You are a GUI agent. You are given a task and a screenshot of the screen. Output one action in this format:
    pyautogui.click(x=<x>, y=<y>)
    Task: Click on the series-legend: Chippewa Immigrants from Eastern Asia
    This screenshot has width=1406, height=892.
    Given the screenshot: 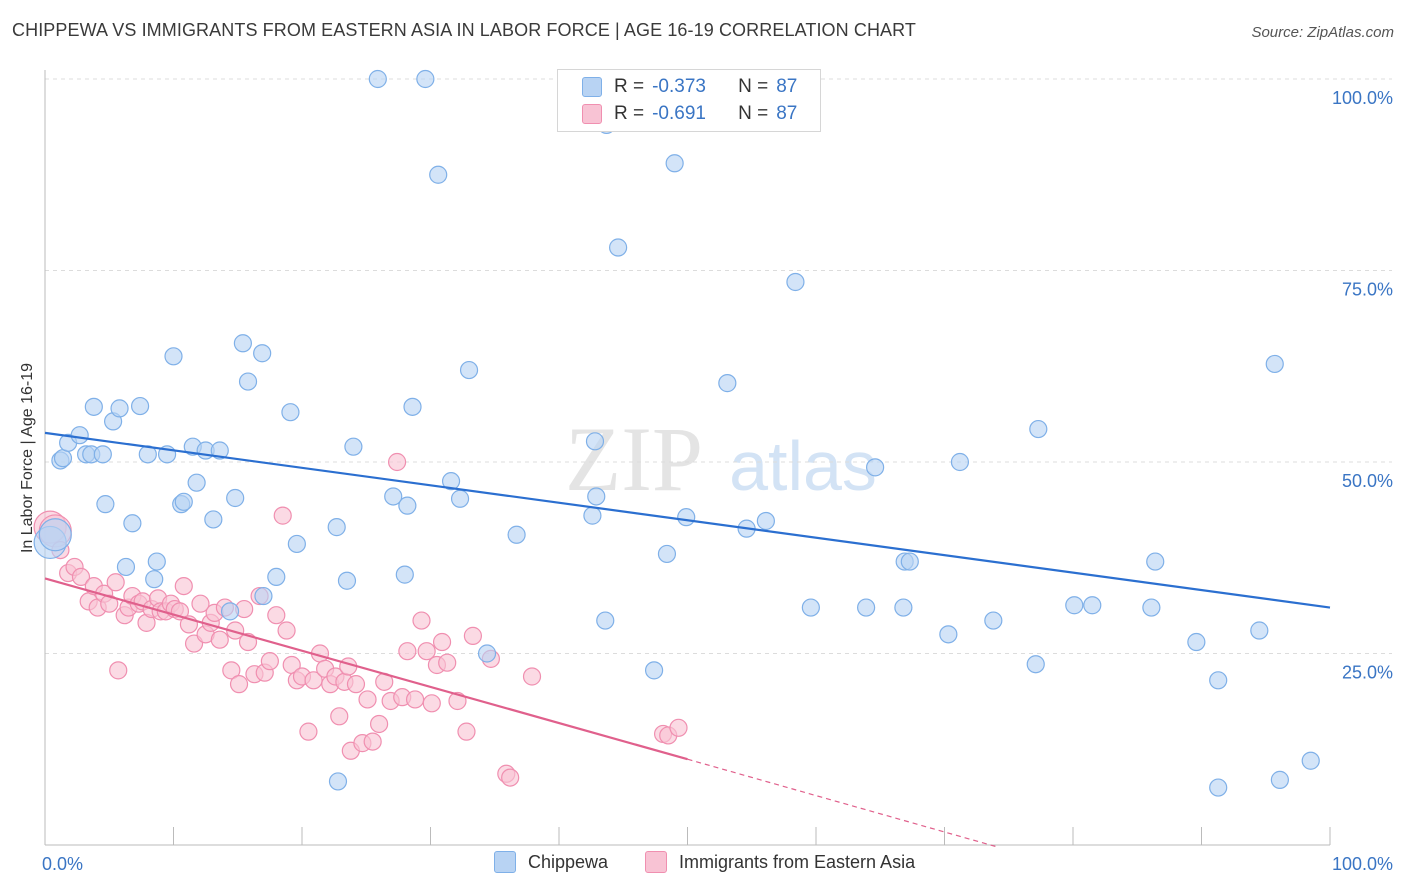 What is the action you would take?
    pyautogui.click(x=703, y=864)
    